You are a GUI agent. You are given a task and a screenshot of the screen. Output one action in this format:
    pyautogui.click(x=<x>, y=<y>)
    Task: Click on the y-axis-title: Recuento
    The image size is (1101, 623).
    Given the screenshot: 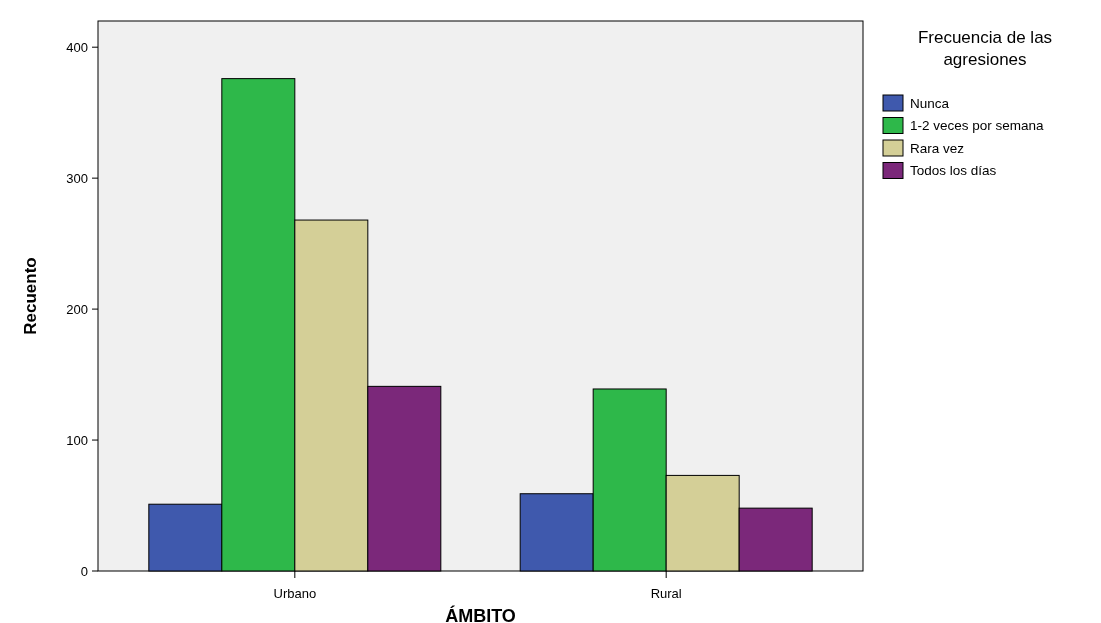 What is the action you would take?
    pyautogui.click(x=30, y=296)
    